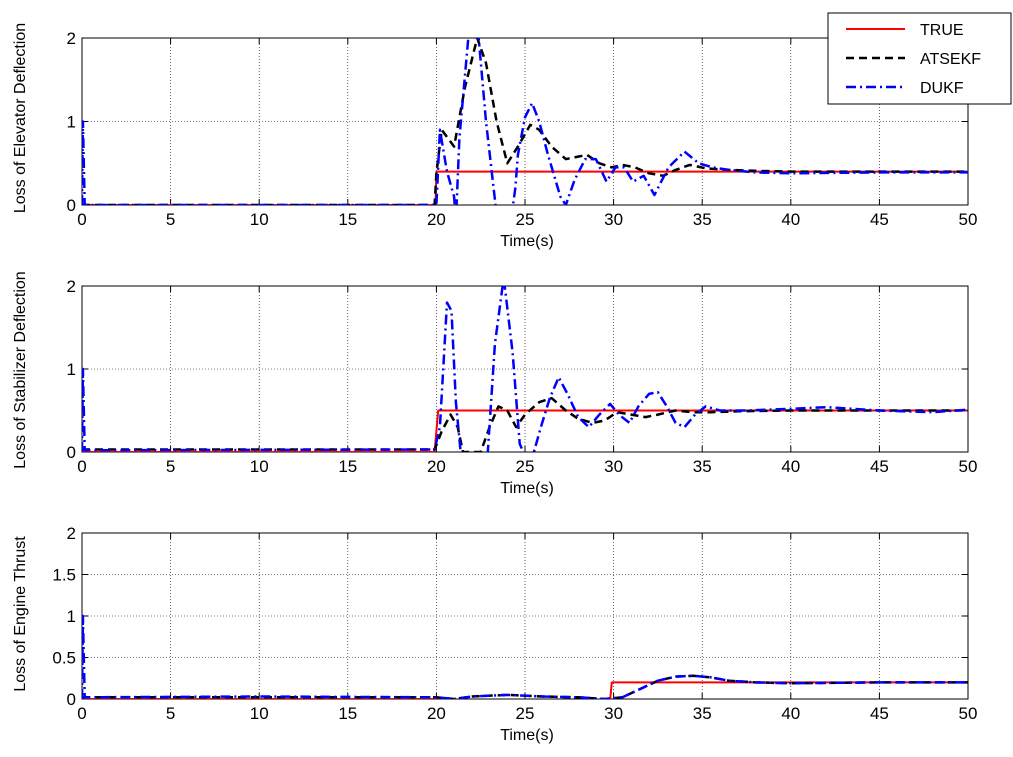 This screenshot has height=757, width=1013. Describe the element at coordinates (20, 118) in the screenshot. I see `y-axis-label: Loss of Elevator Deflection` at that location.